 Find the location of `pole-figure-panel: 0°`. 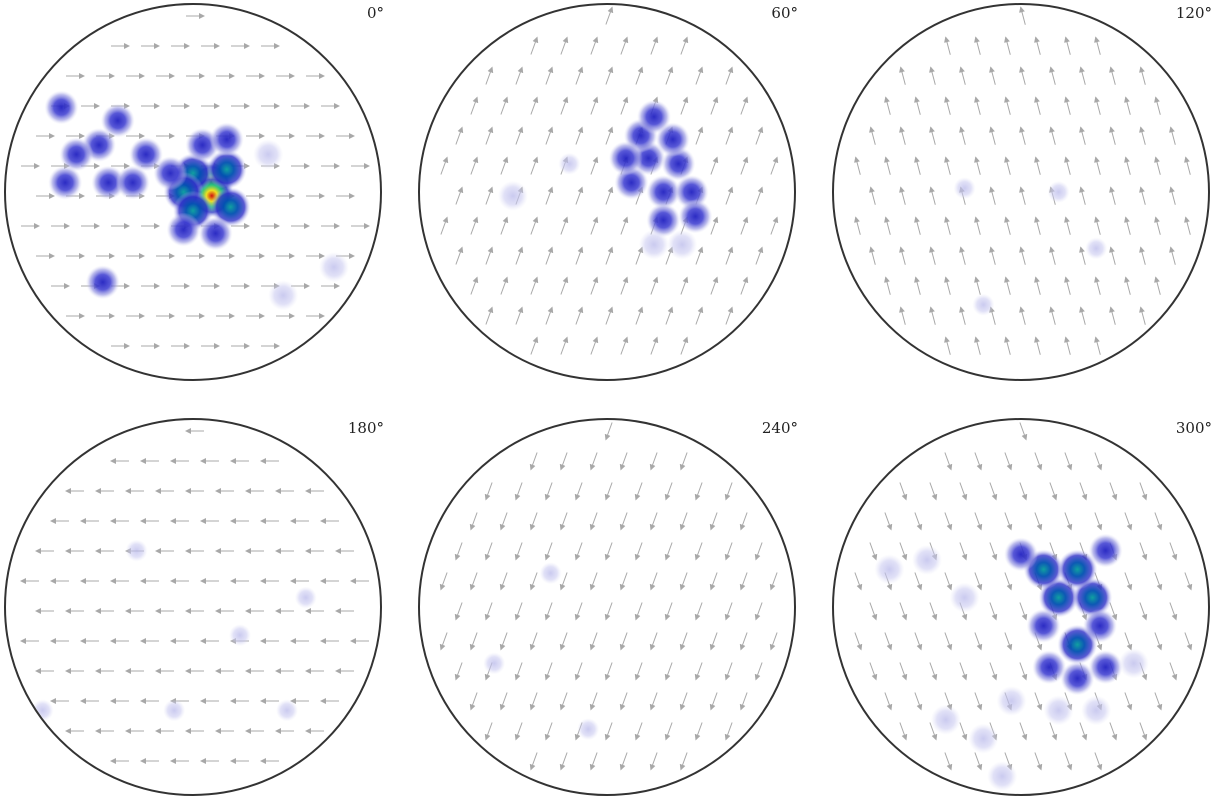

pole-figure-panel: 0° is located at coordinates (194, 192).